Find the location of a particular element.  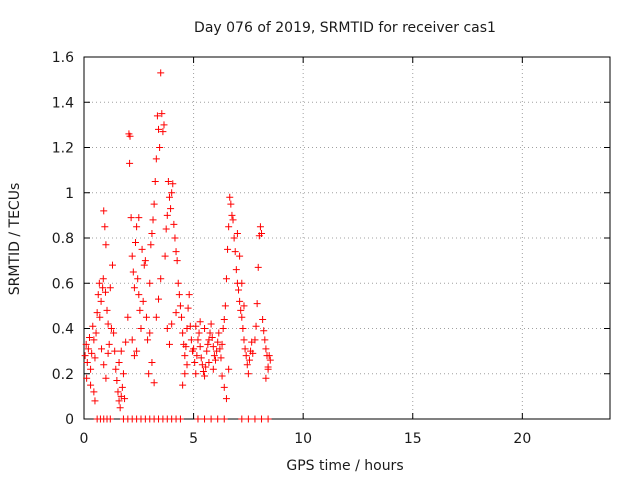

y-tick-label: 0.8 is located at coordinates (63, 239).